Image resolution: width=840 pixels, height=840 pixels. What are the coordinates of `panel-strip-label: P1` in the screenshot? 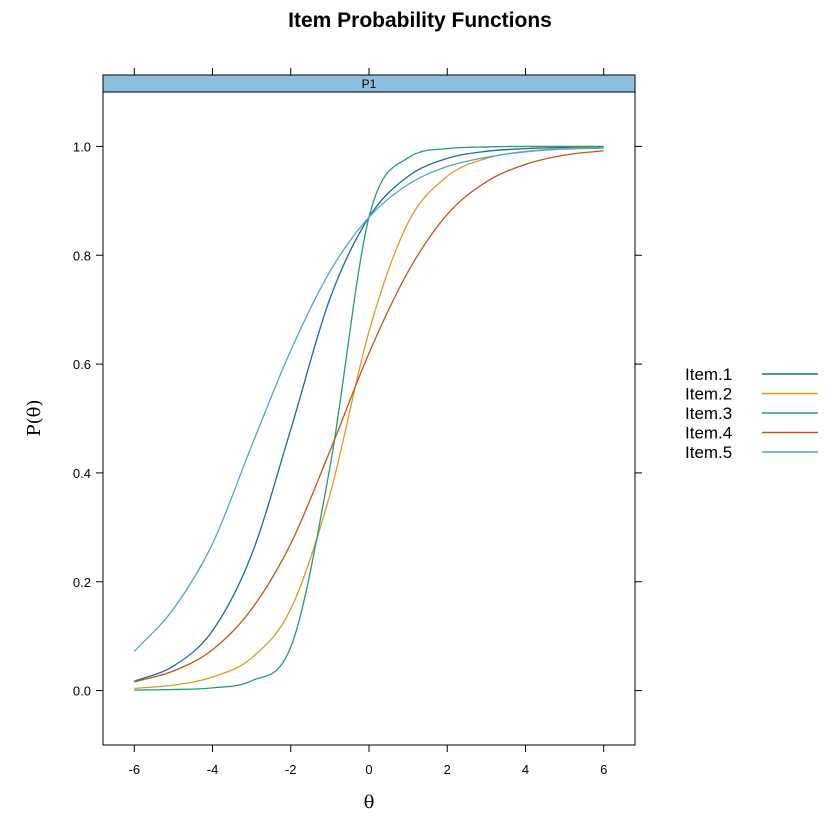 It's located at (369, 84).